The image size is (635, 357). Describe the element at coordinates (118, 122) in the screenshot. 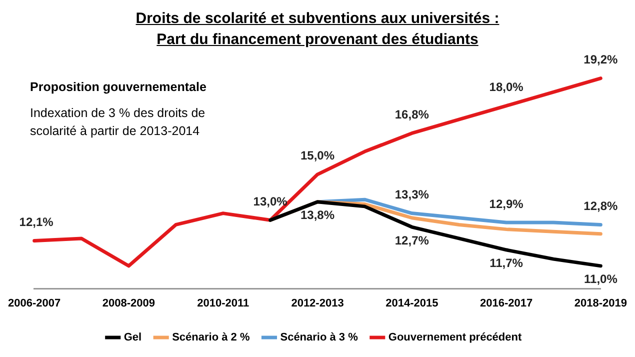

I see `annotation: Indexation de 3 % des droits de scolarité à partir de 2013-2014` at that location.